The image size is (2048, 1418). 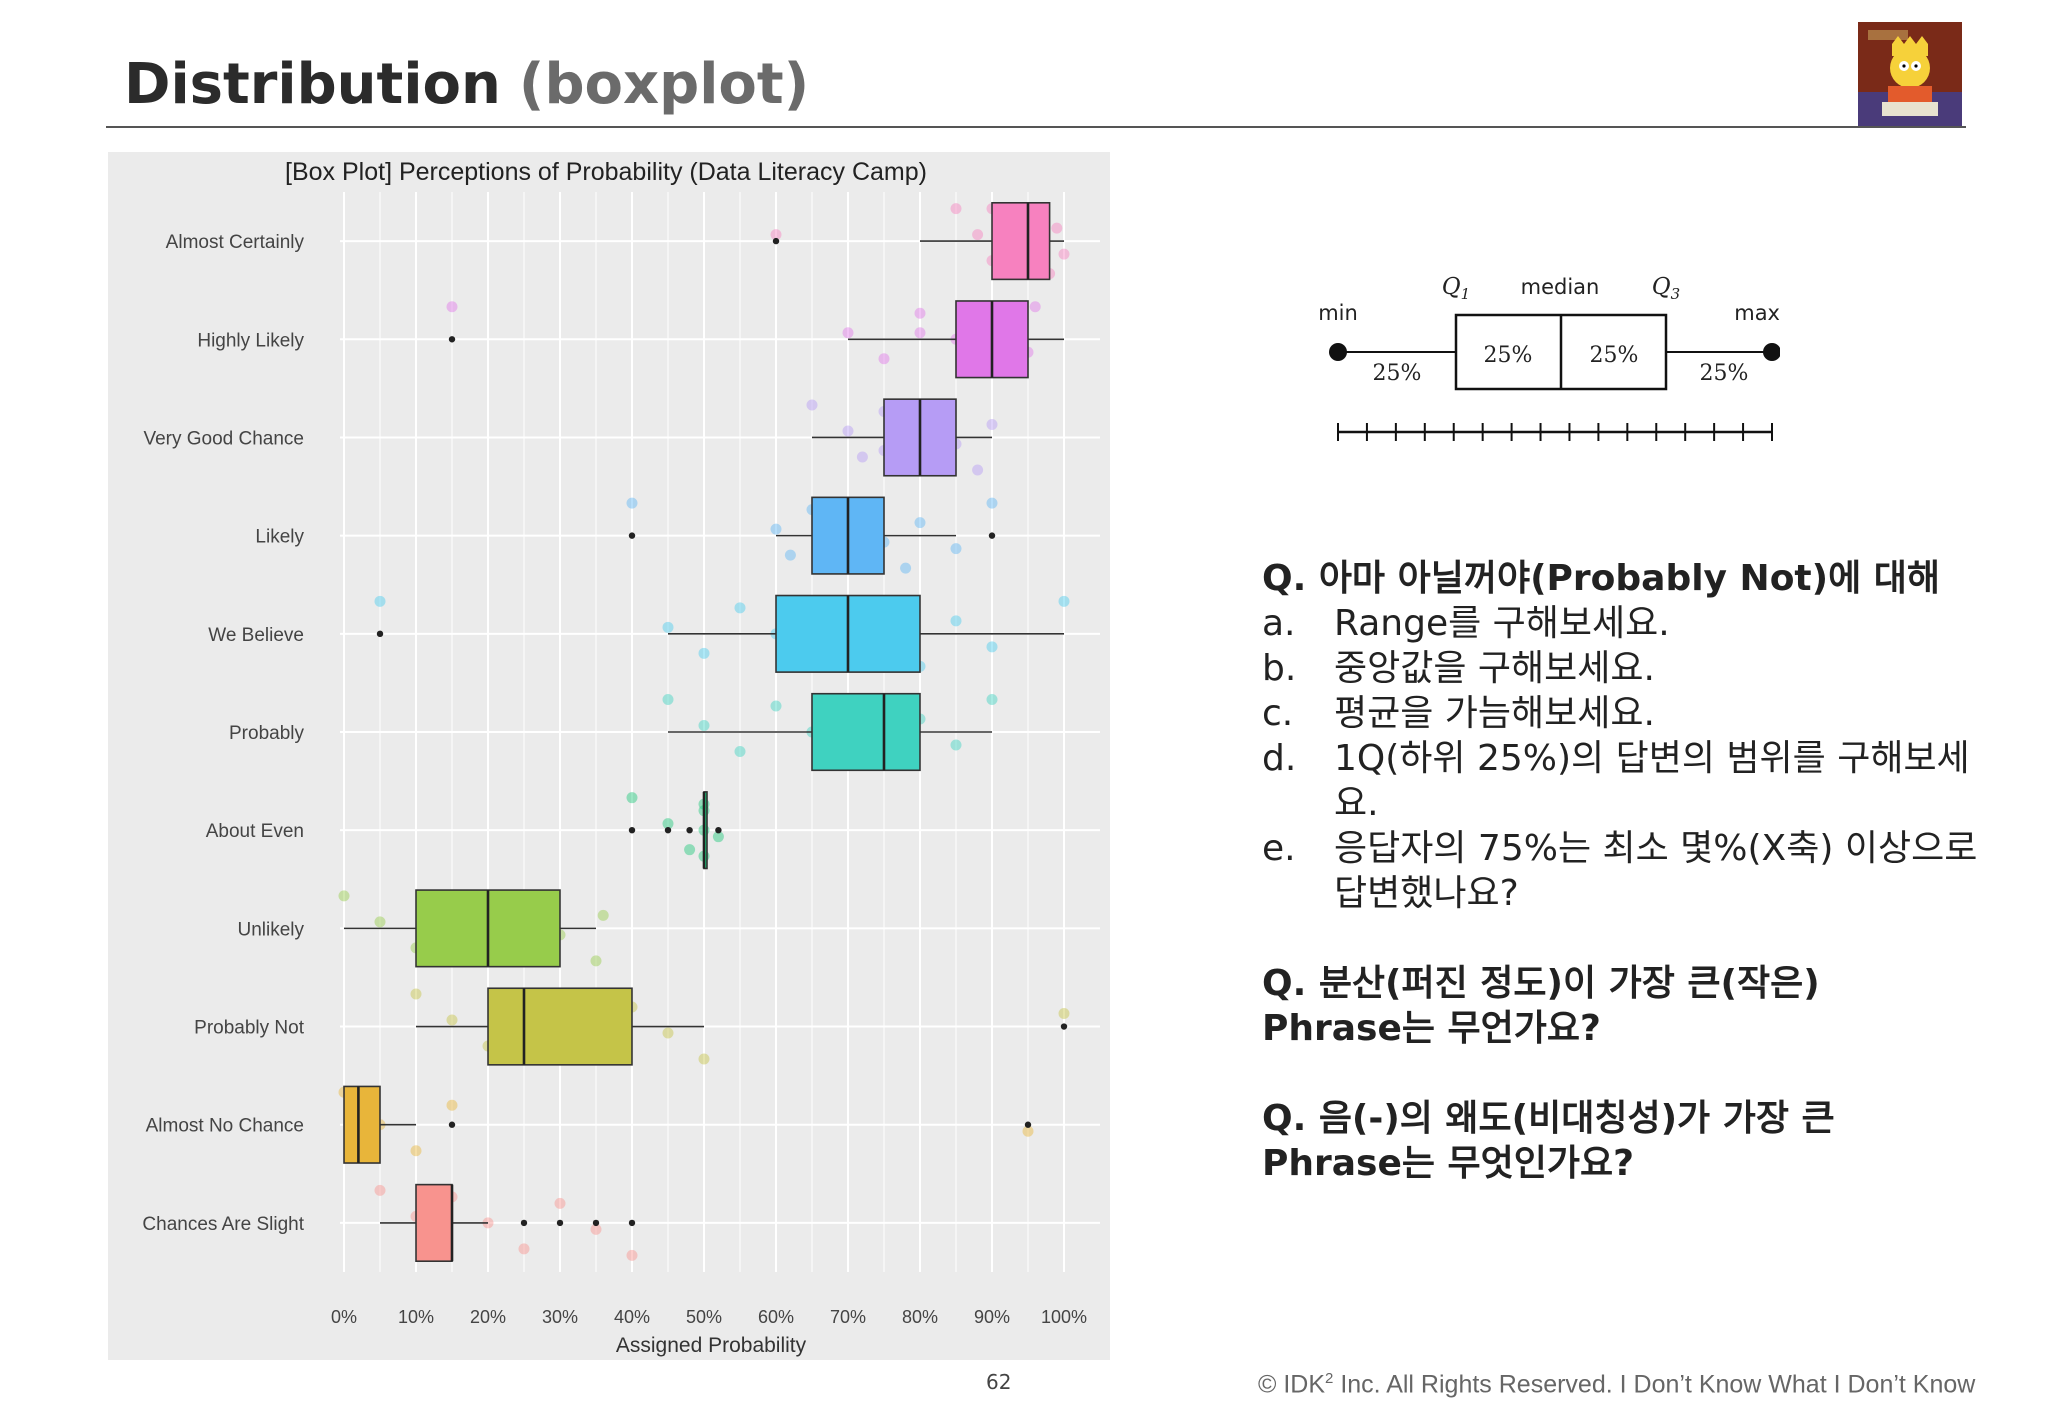 I want to click on question-3-line-1: Q. 음(-)의 왜도(비대칭성)가 가장 큰, so click(x=1548, y=1118).